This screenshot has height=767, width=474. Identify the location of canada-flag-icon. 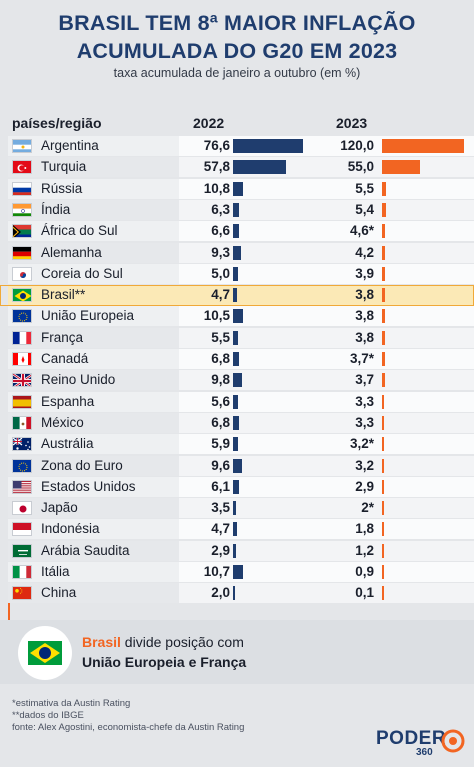
(22, 359).